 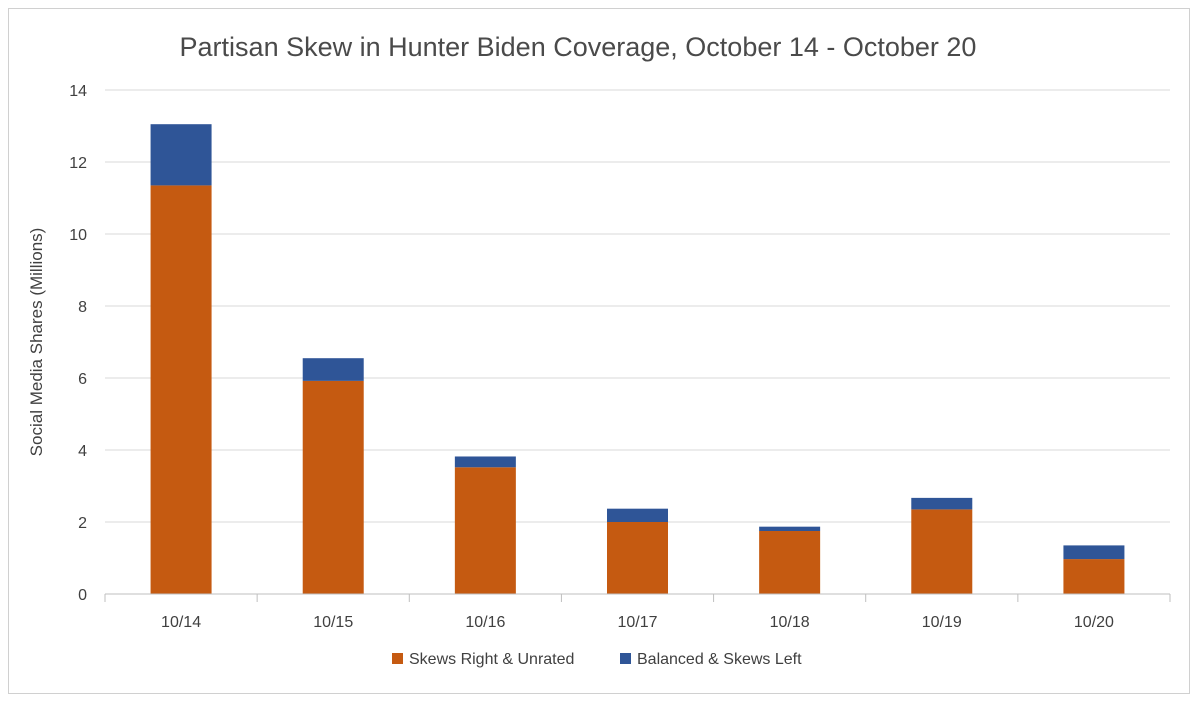 What do you see at coordinates (82, 379) in the screenshot?
I see `y-tick-label: 6` at bounding box center [82, 379].